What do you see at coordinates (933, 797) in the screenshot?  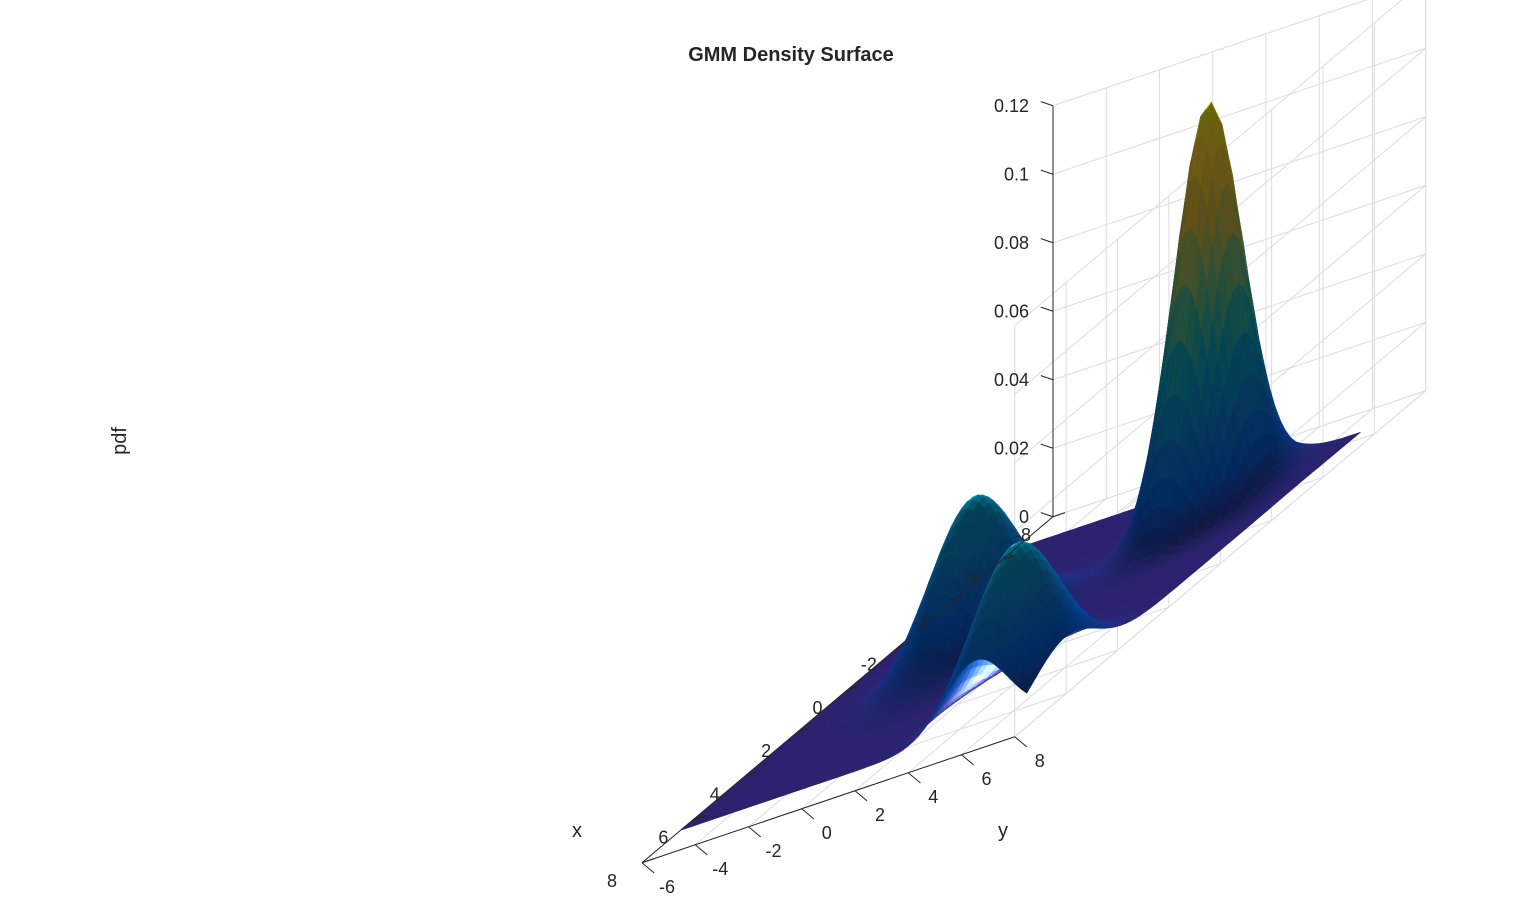 I see `y-tick-label: 4` at bounding box center [933, 797].